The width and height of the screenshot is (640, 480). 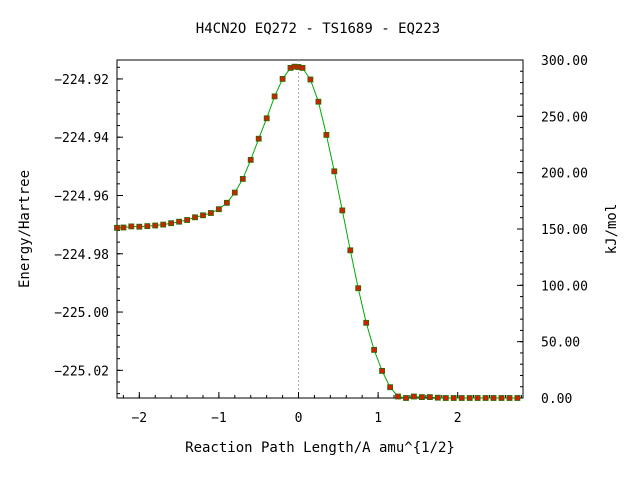 I want to click on x-tick-label: −2, so click(x=139, y=418).